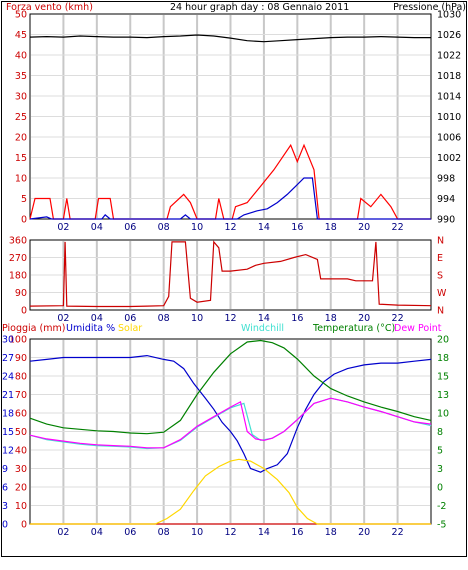  Describe the element at coordinates (449, 76) in the screenshot. I see `right-tick-label: 1018` at that location.